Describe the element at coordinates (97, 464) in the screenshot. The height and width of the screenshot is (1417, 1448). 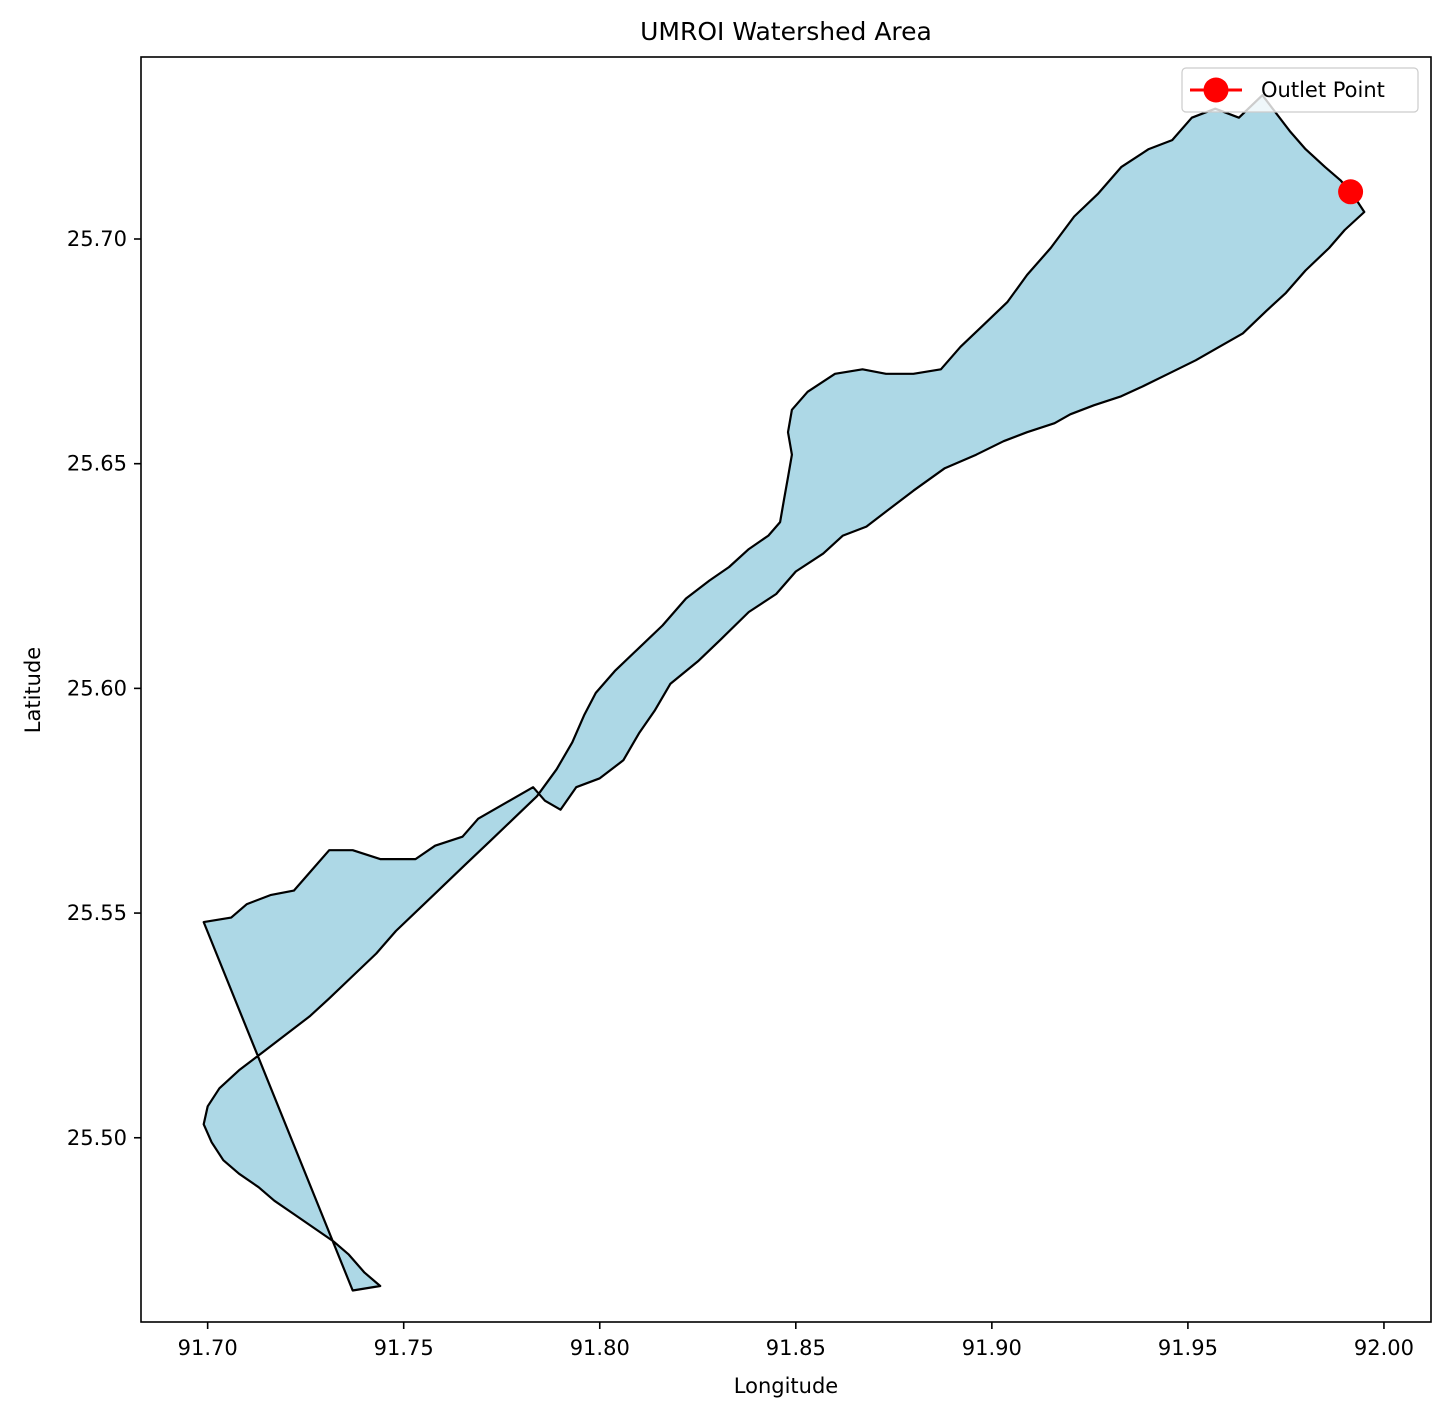
I see `y-tick-label: 25.65` at that location.